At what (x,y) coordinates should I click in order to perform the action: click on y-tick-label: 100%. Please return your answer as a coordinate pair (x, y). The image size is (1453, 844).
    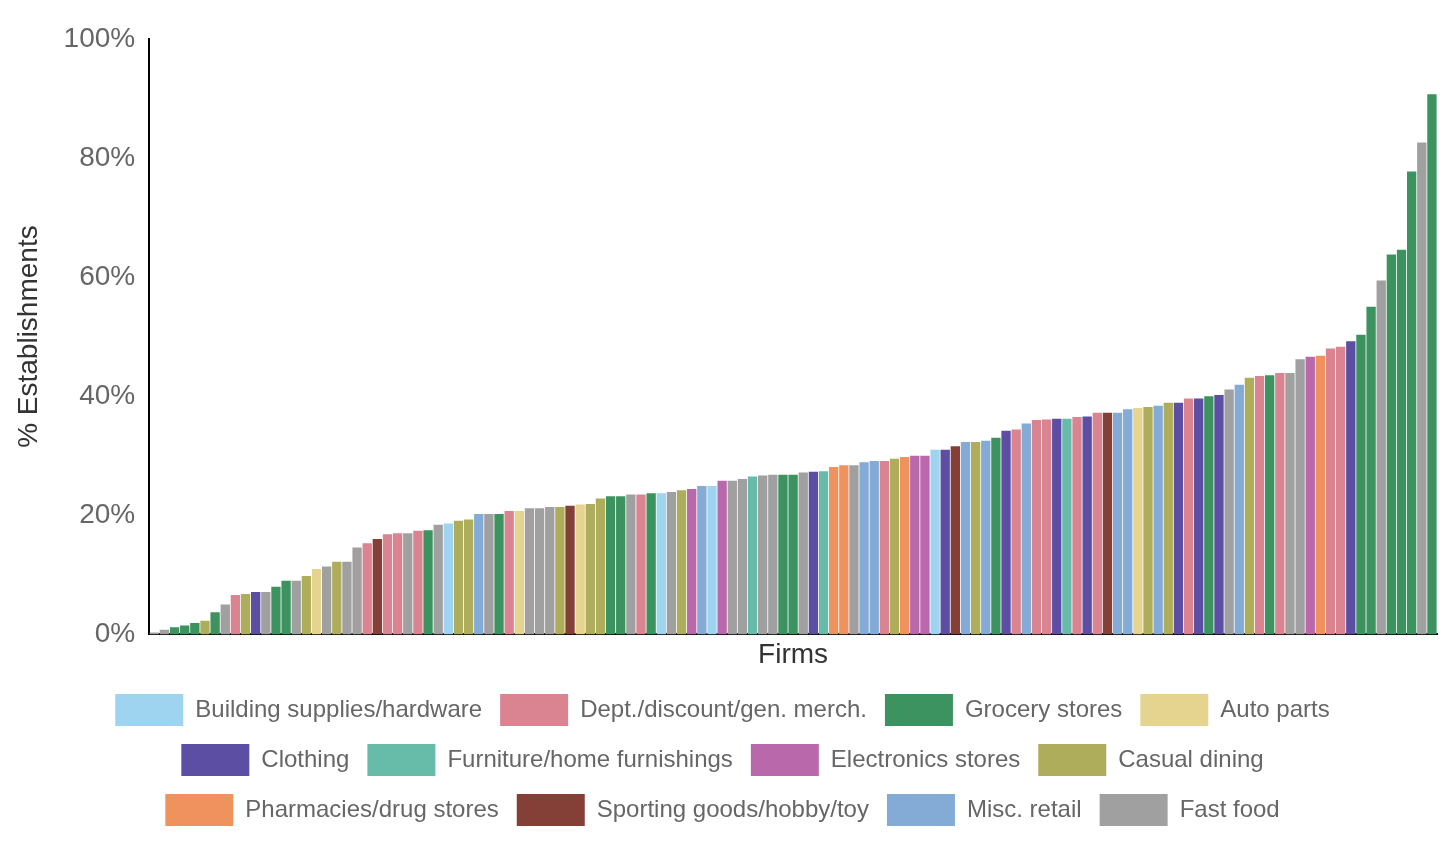
    Looking at the image, I should click on (99, 37).